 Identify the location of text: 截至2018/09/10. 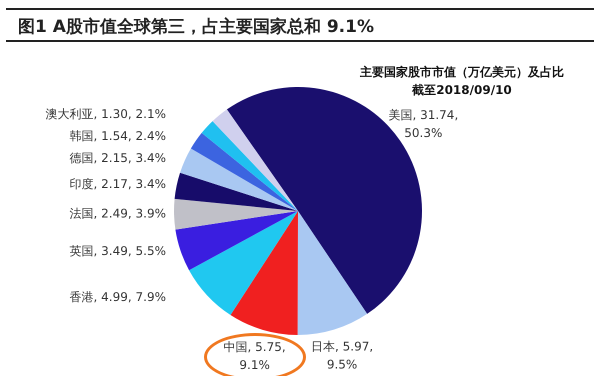
(461, 90).